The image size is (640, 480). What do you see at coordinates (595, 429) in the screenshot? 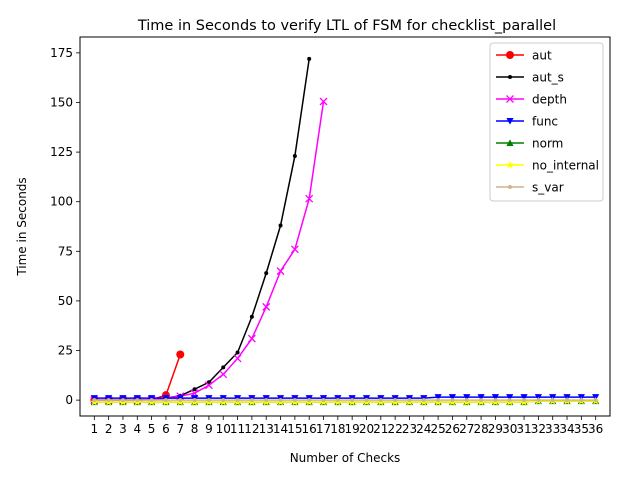
I see `x-tick-label: 36` at bounding box center [595, 429].